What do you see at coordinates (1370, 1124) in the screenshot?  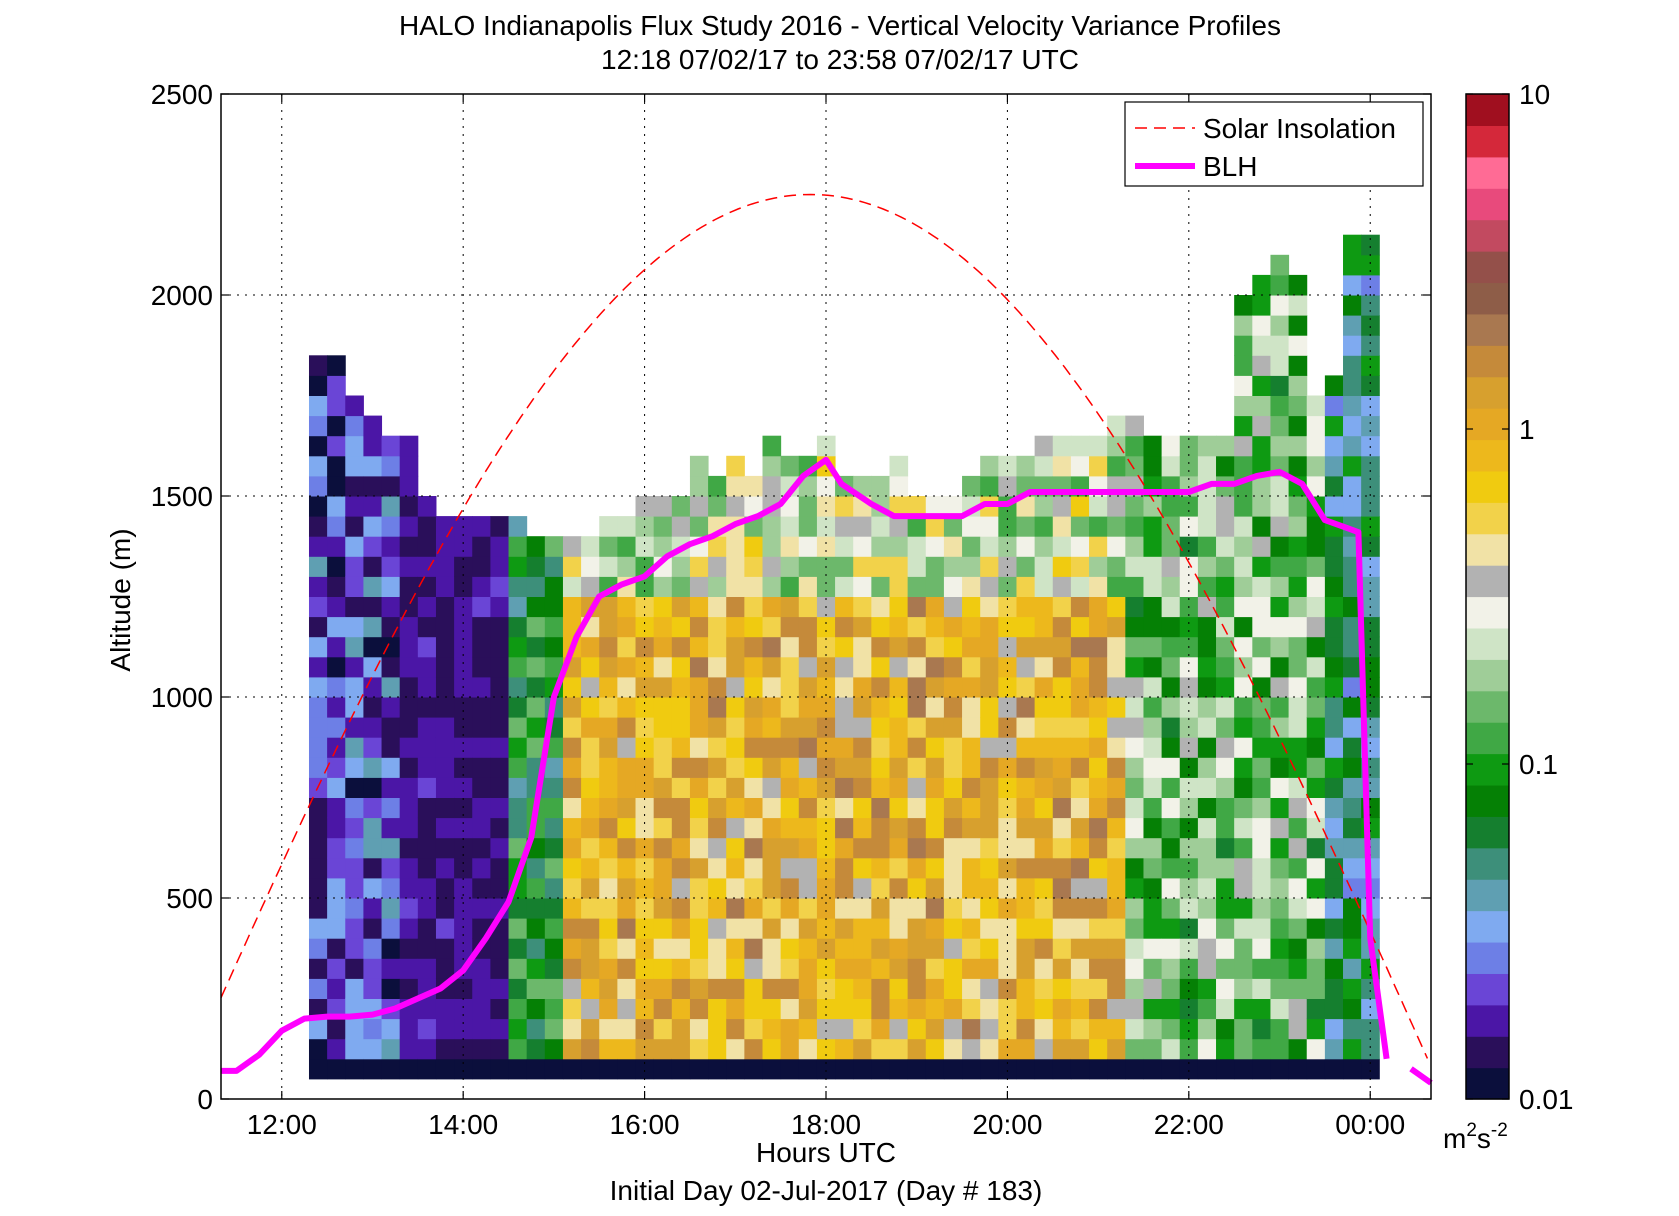 I see `x-tick-label: 00:00` at bounding box center [1370, 1124].